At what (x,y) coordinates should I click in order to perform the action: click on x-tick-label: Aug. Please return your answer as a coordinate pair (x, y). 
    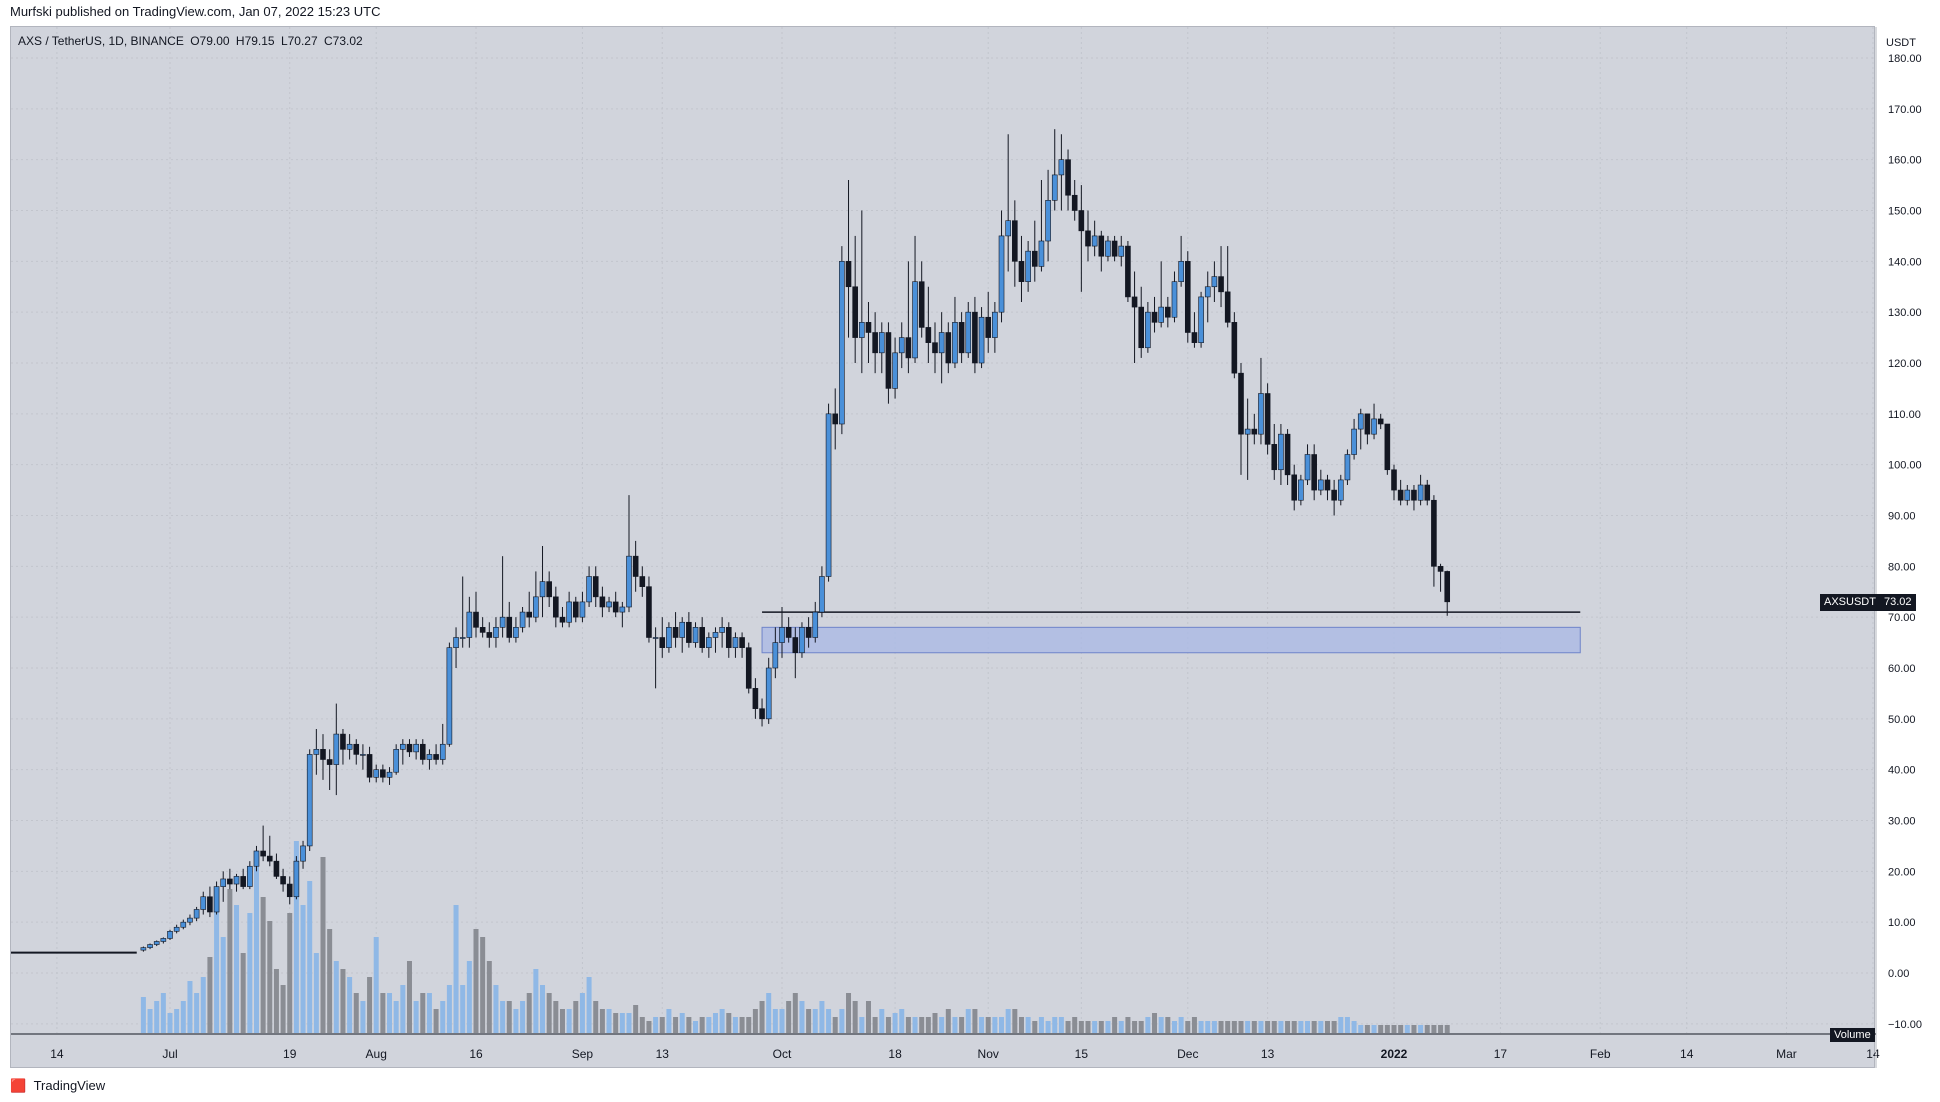
    Looking at the image, I should click on (376, 1054).